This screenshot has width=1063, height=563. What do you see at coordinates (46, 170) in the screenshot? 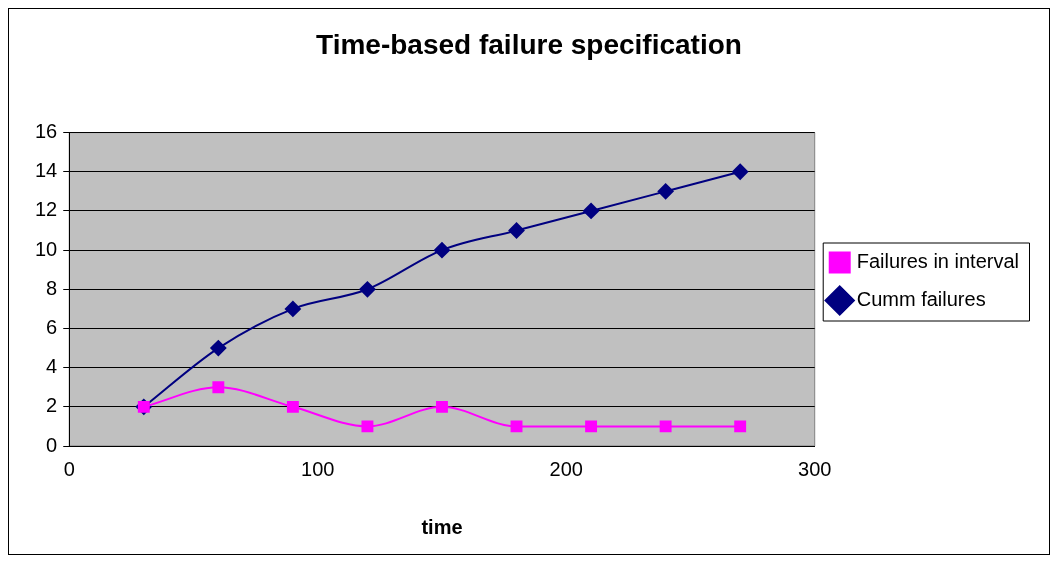
I see `y-tick-label: 14` at bounding box center [46, 170].